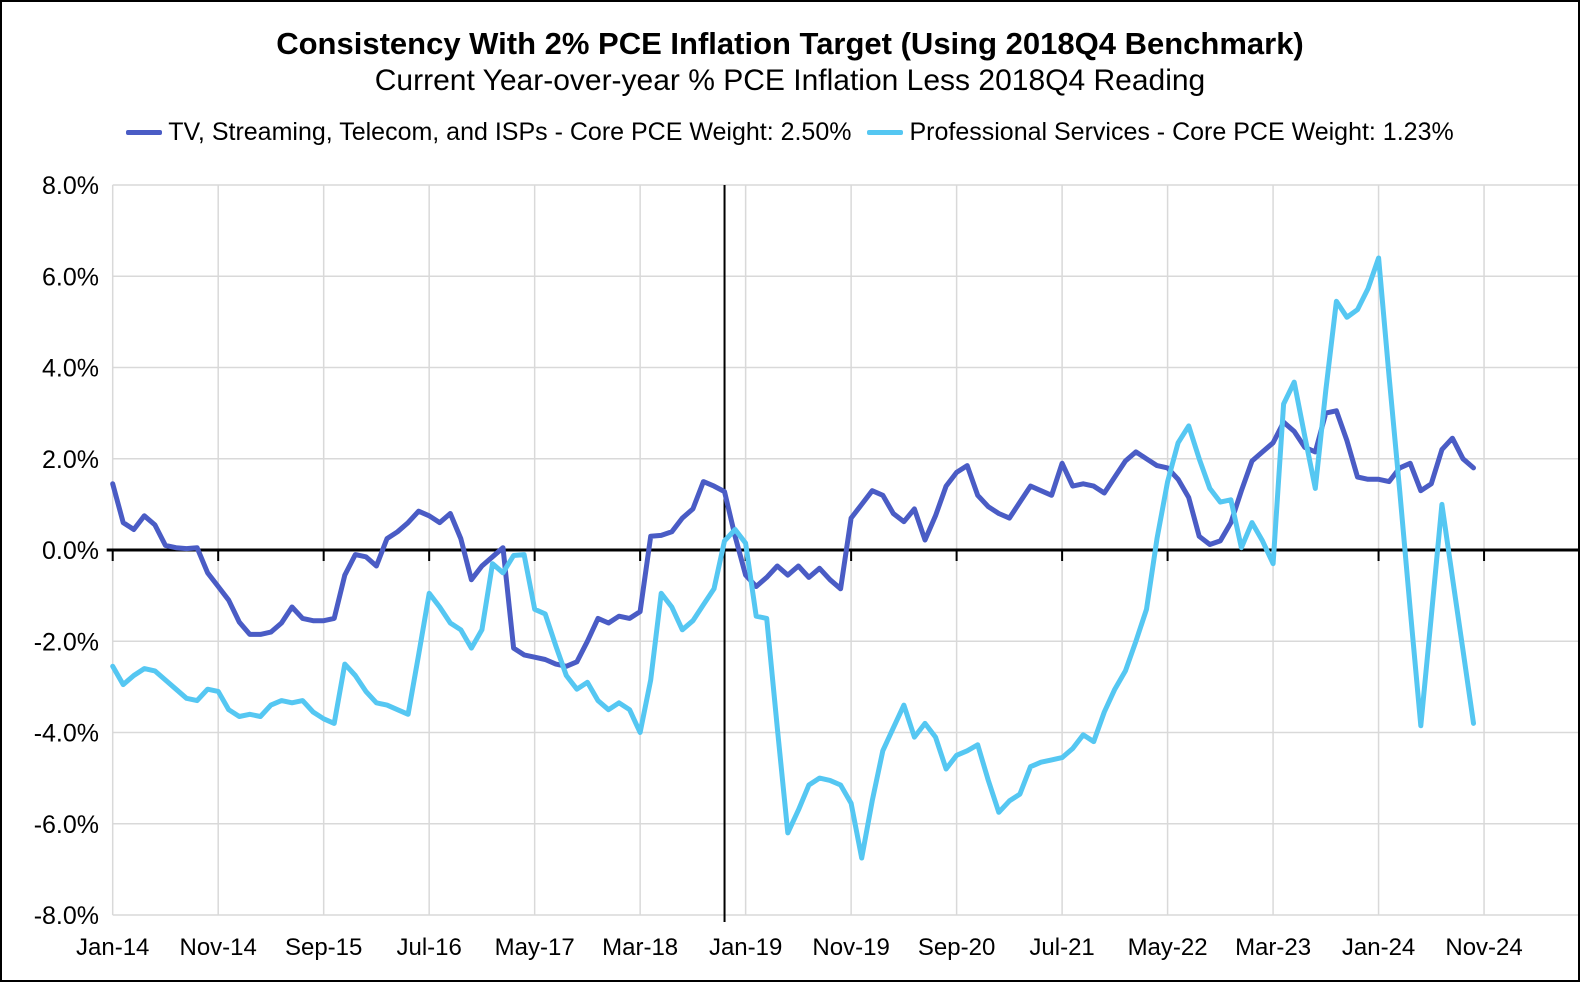  What do you see at coordinates (323, 947) in the screenshot?
I see `x-axis-tick-label: Sep-15` at bounding box center [323, 947].